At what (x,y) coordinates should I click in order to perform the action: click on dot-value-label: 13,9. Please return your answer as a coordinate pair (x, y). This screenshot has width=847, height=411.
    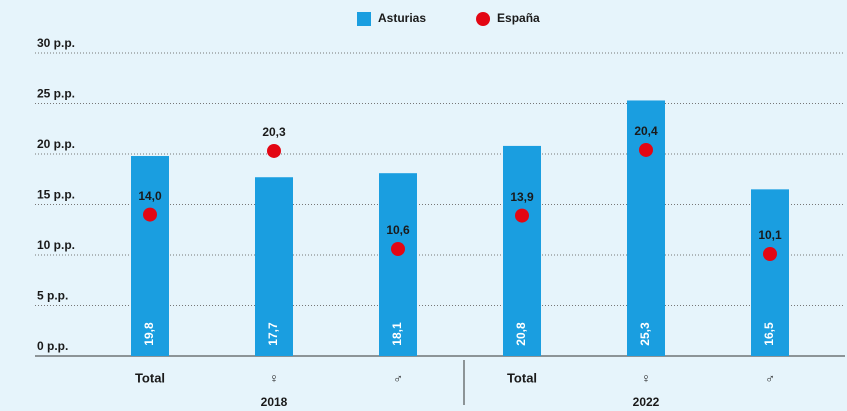
    Looking at the image, I should click on (522, 197).